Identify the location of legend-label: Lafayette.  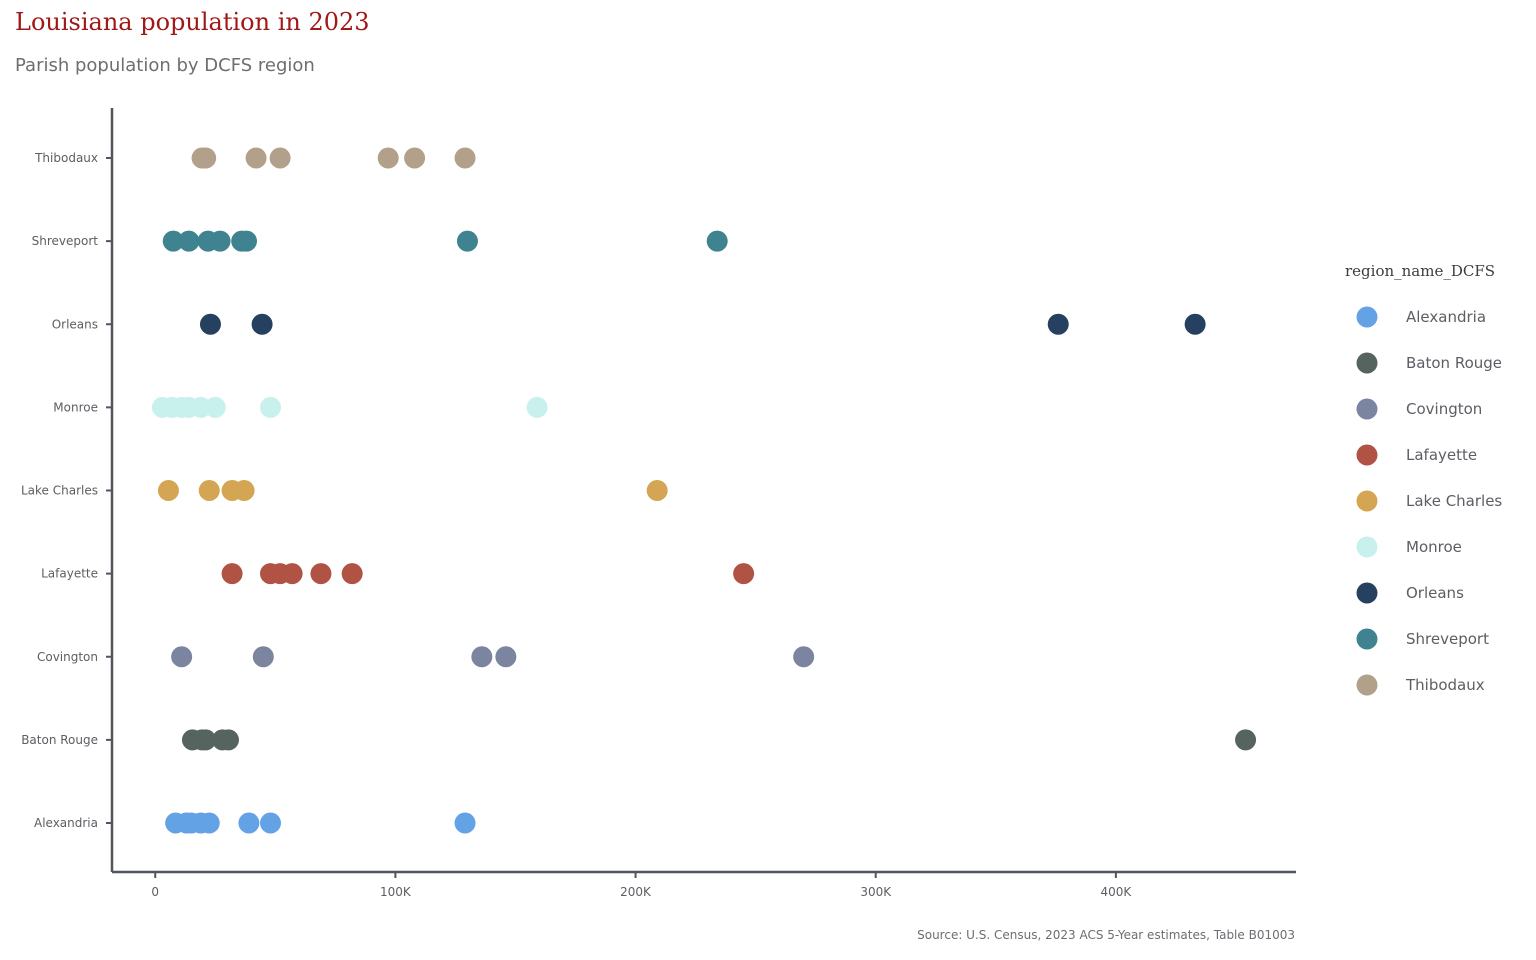
(1441, 455).